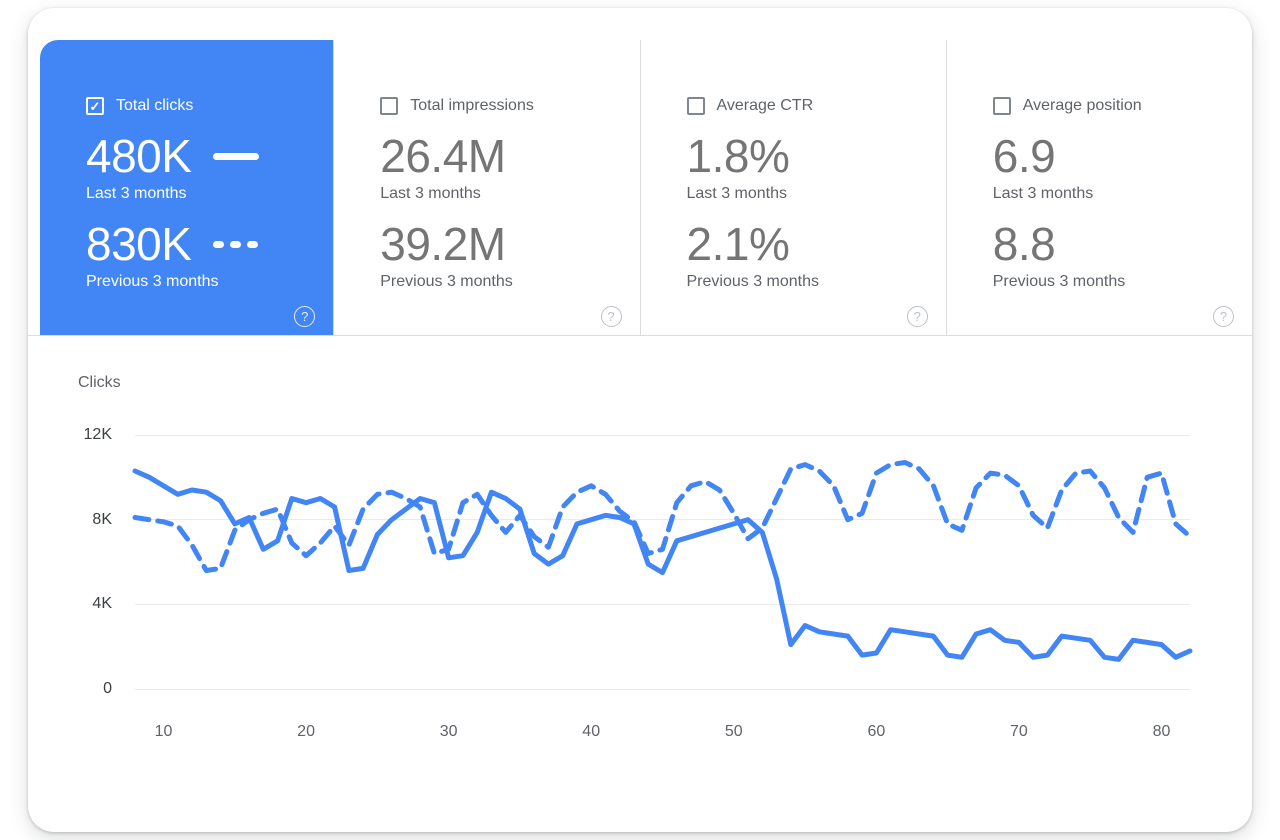  Describe the element at coordinates (738, 156) in the screenshot. I see `metric-value-current: 1.8%` at that location.